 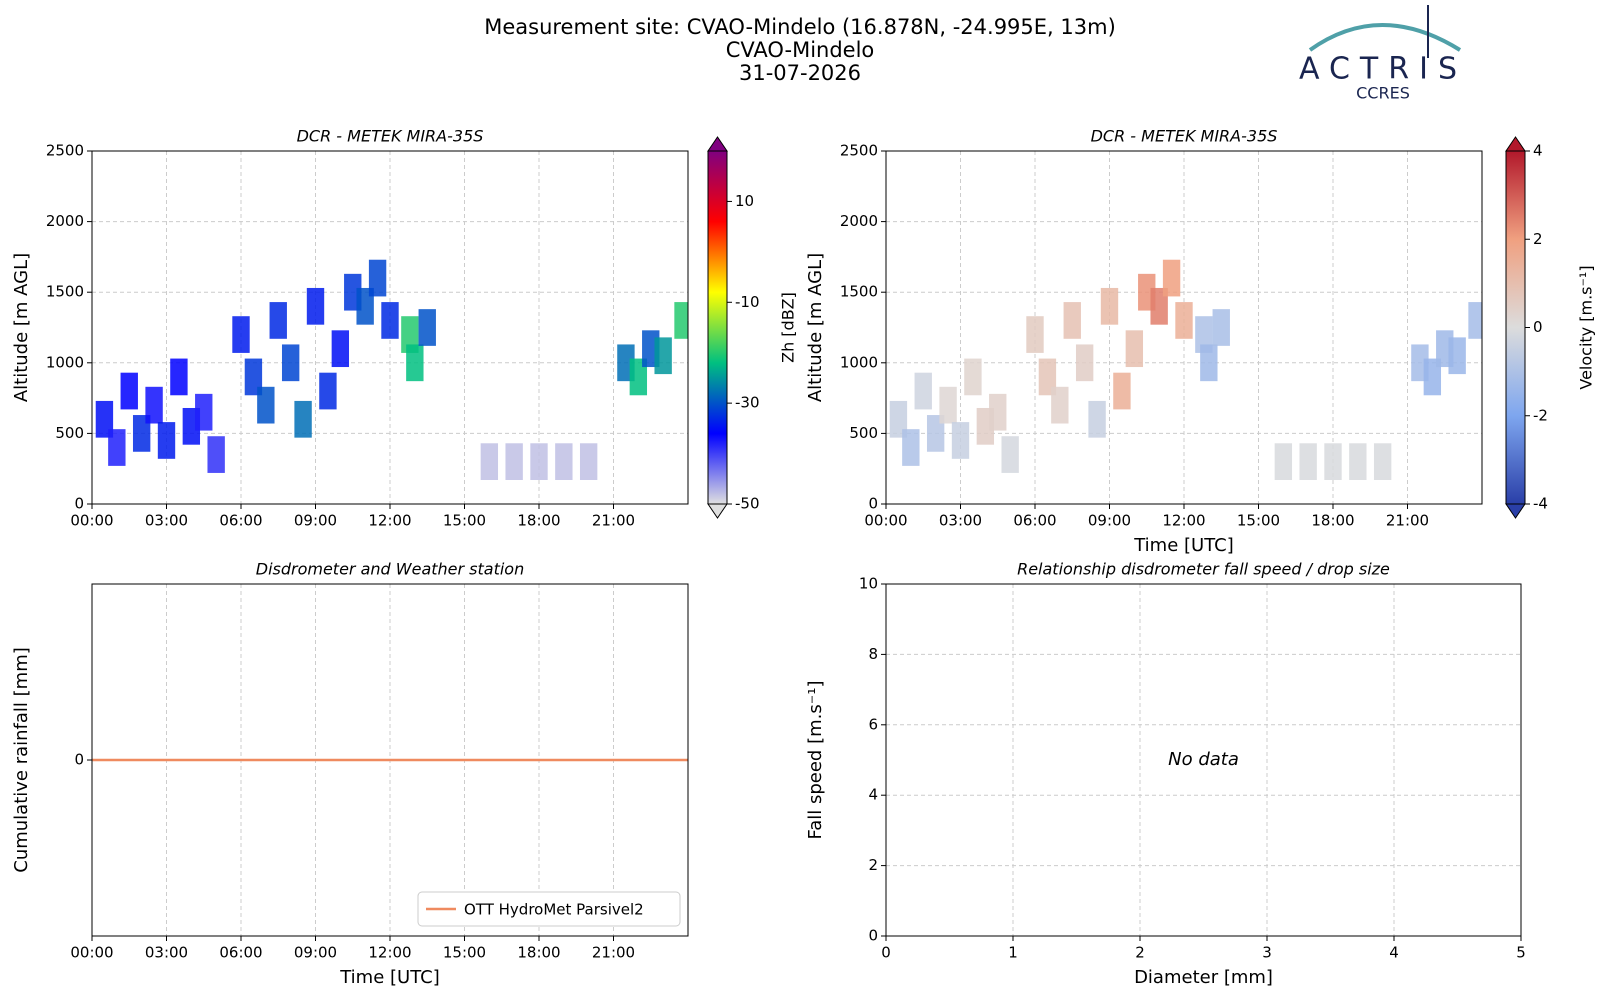 I want to click on x-tick-label: 2, so click(x=1140, y=953).